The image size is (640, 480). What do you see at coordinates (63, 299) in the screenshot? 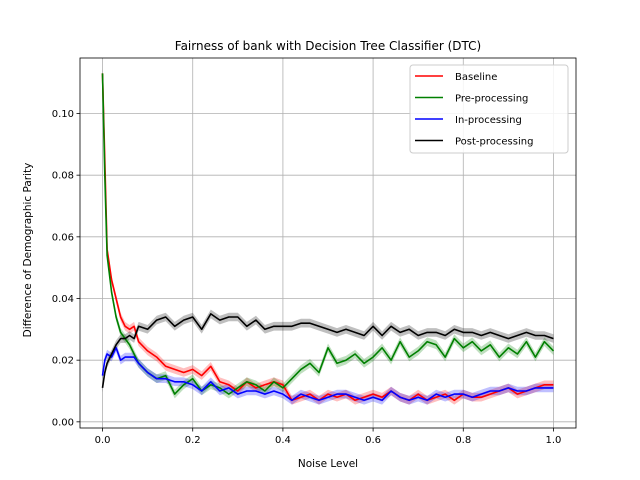
I see `y-tick-label: 0.04` at bounding box center [63, 299].